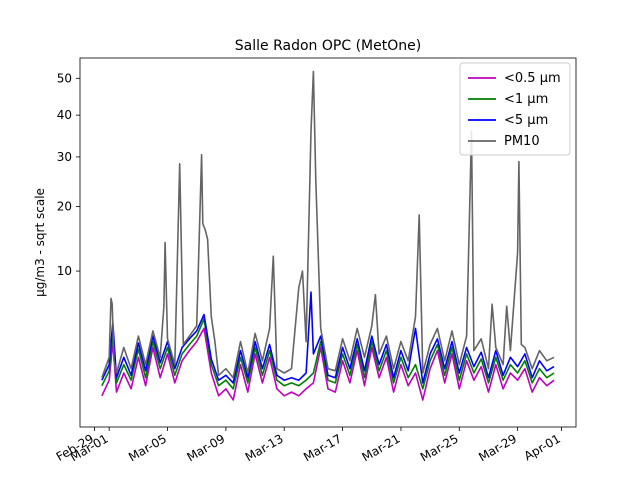 This screenshot has width=640, height=480. I want to click on x-tick-label: Mar-05, so click(147, 447).